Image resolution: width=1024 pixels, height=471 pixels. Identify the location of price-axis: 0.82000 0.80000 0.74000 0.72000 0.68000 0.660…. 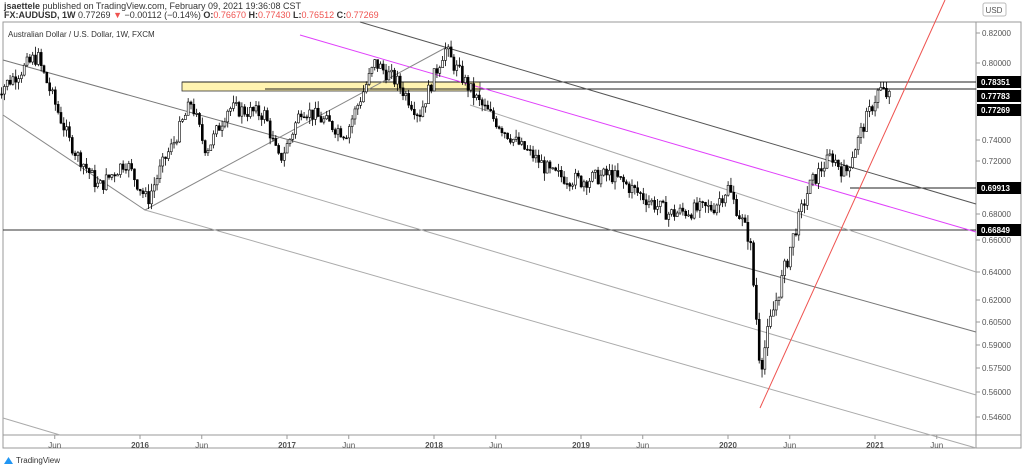
(998, 225).